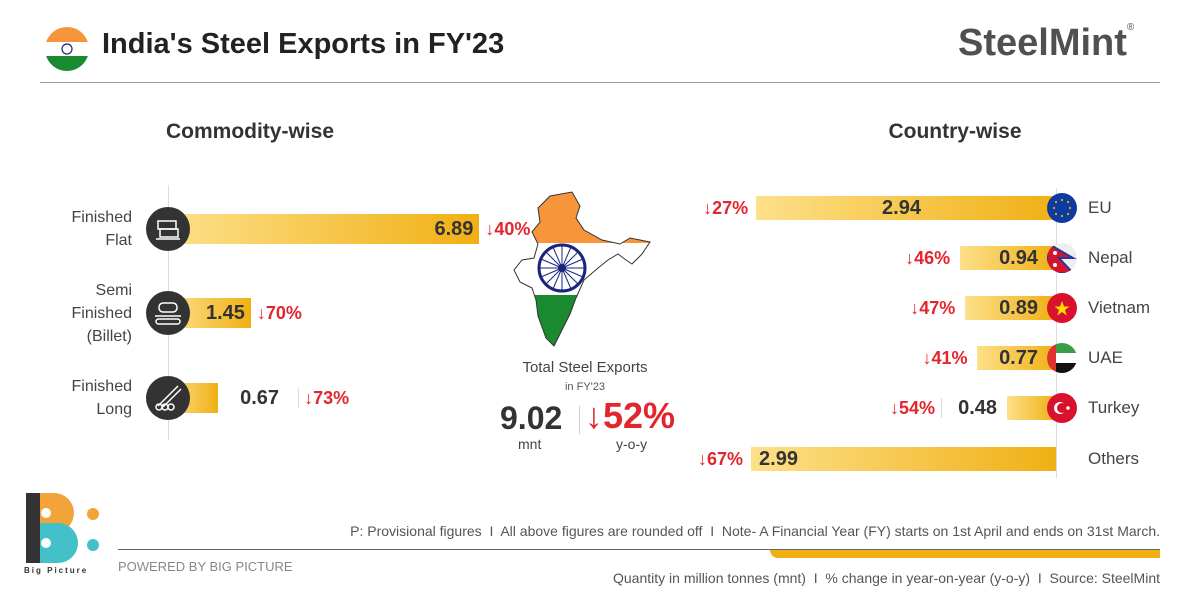  I want to click on country-name: Others, so click(1114, 458).